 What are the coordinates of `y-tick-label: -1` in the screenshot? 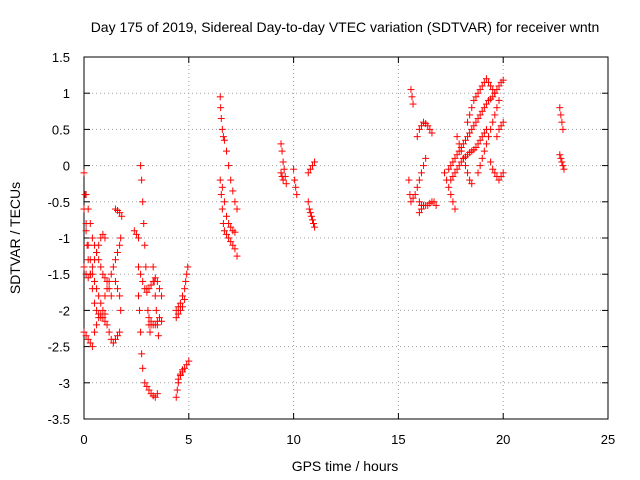 It's located at (64, 238).